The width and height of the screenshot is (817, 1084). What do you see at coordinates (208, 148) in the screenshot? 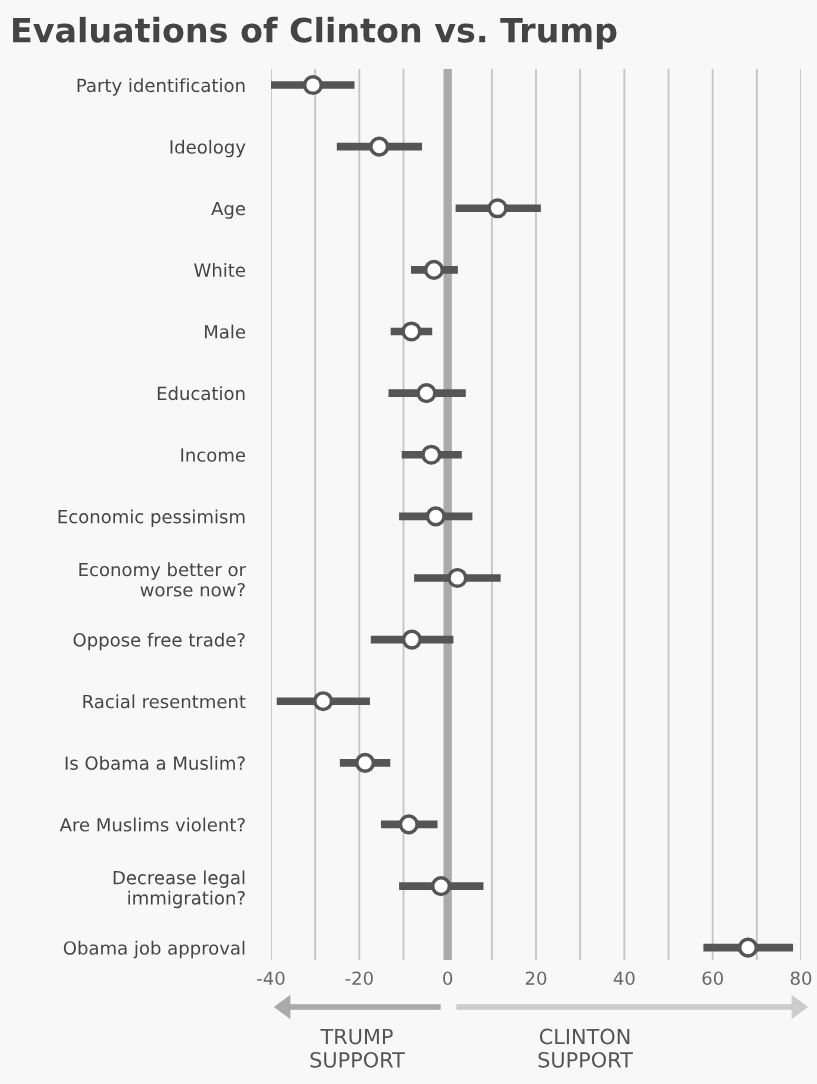
I see `y-tick-label: Ideology` at bounding box center [208, 148].